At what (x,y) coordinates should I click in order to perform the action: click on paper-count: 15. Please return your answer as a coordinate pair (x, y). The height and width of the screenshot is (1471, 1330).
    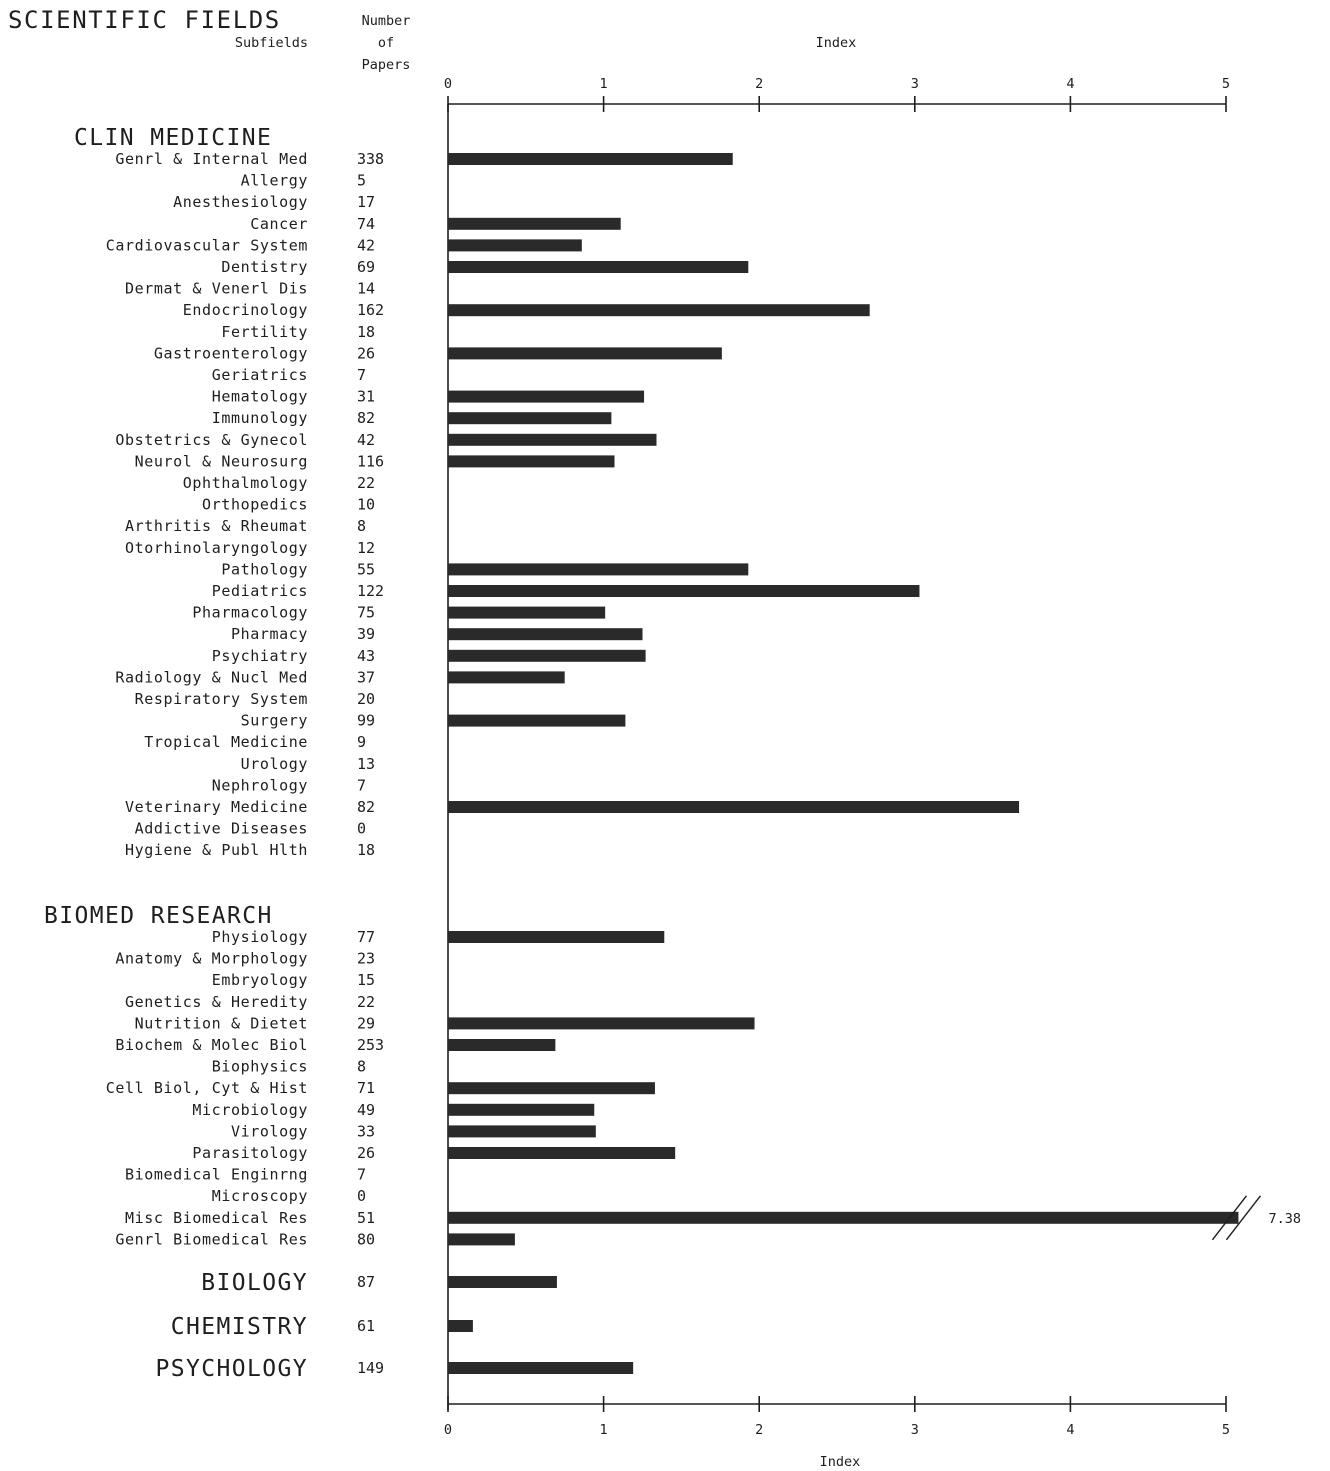
    Looking at the image, I should click on (366, 980).